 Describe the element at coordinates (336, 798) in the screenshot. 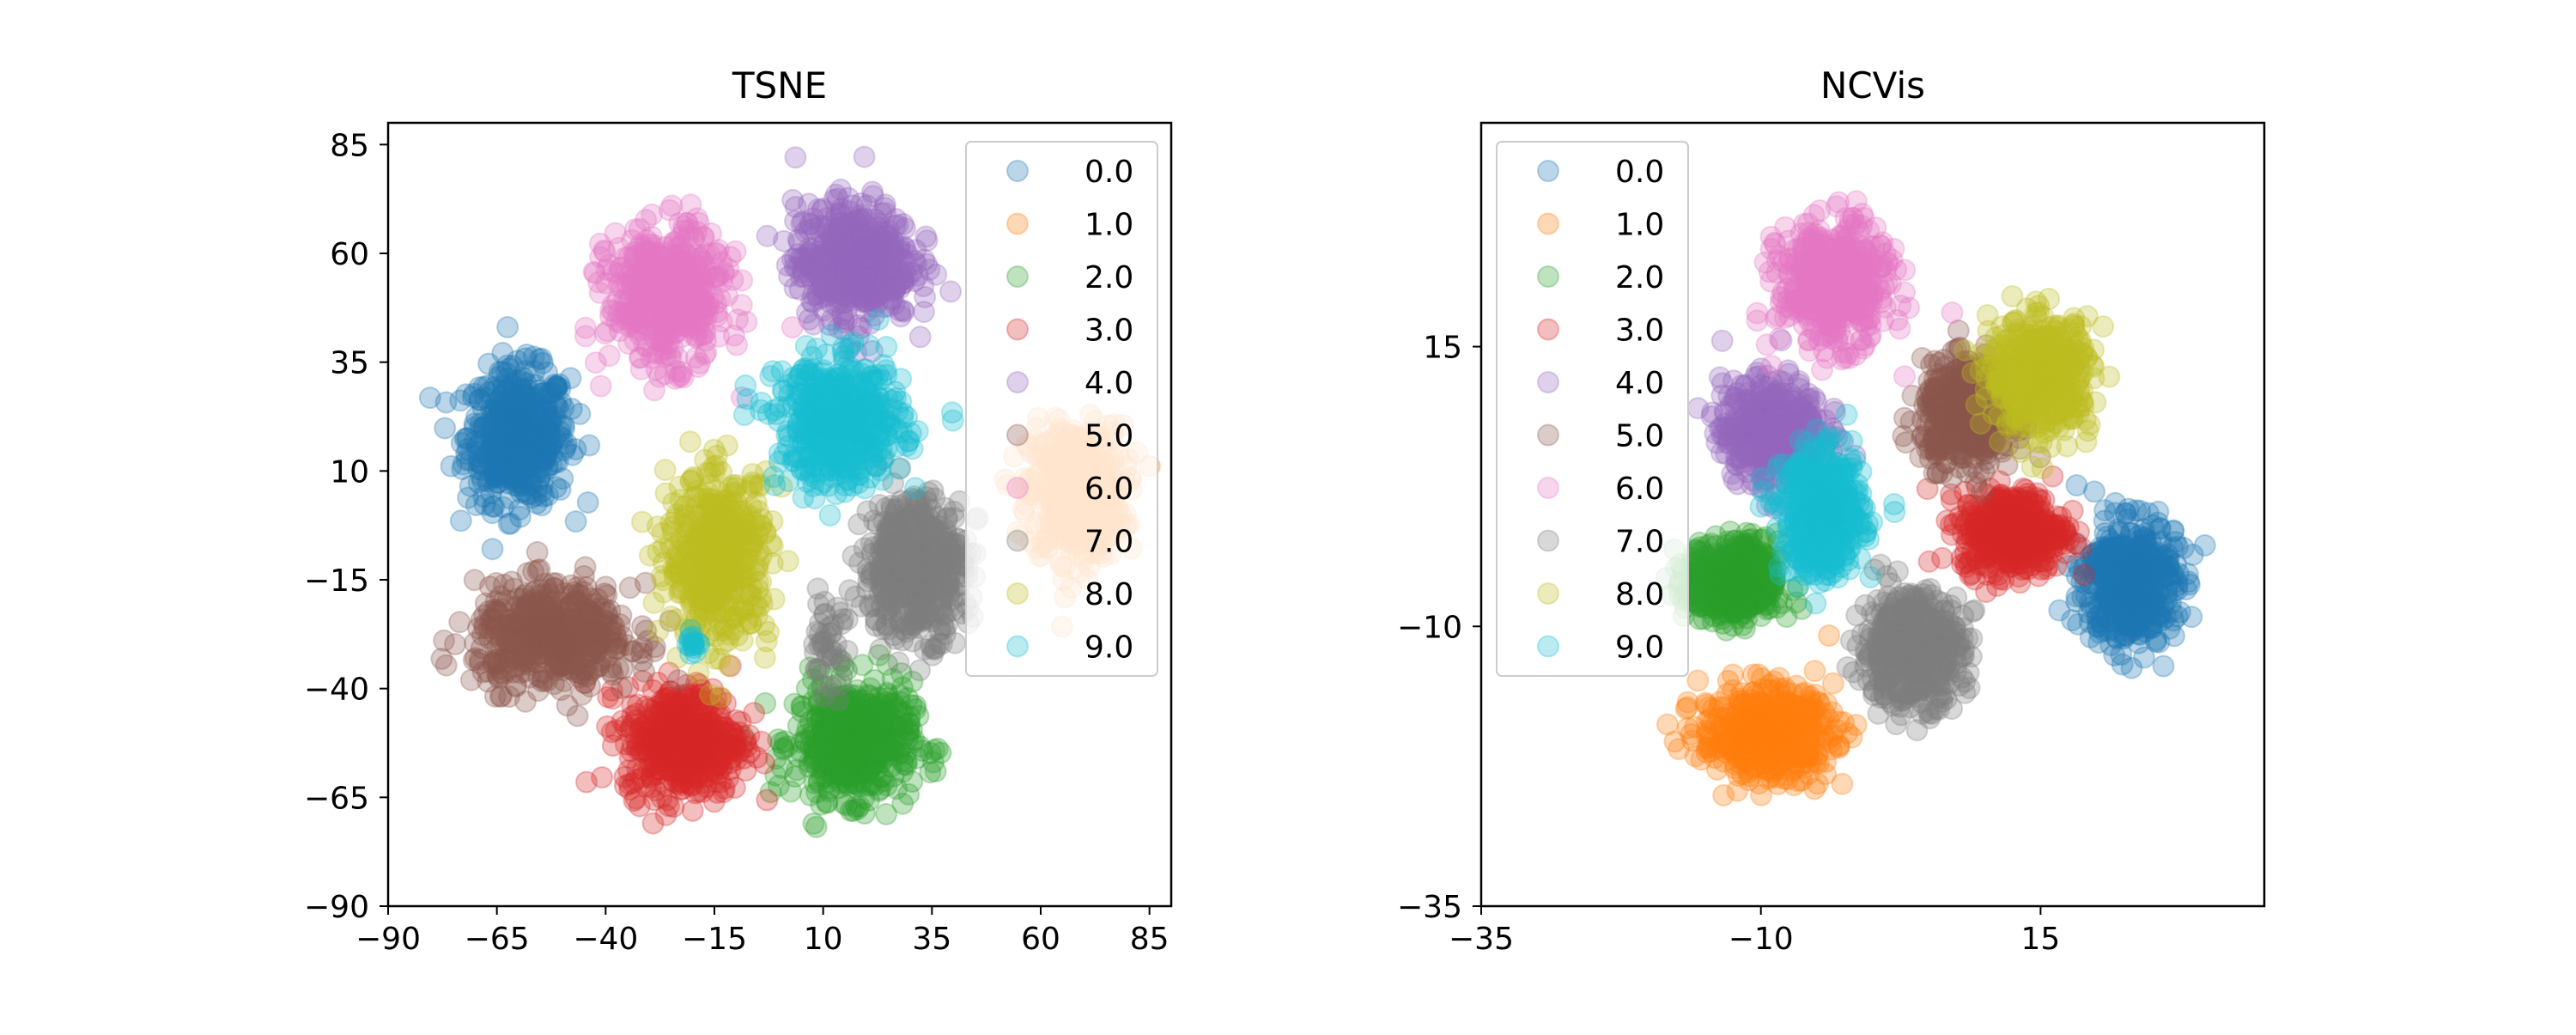

I see `y-tick-label: −65` at that location.